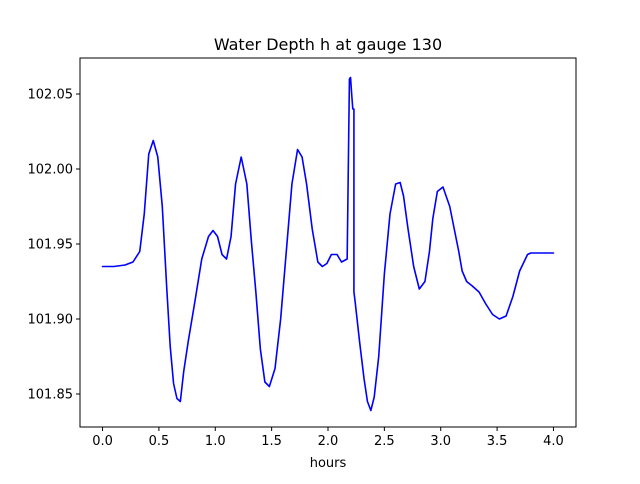  I want to click on x-tick-label: 1.0, so click(215, 441).